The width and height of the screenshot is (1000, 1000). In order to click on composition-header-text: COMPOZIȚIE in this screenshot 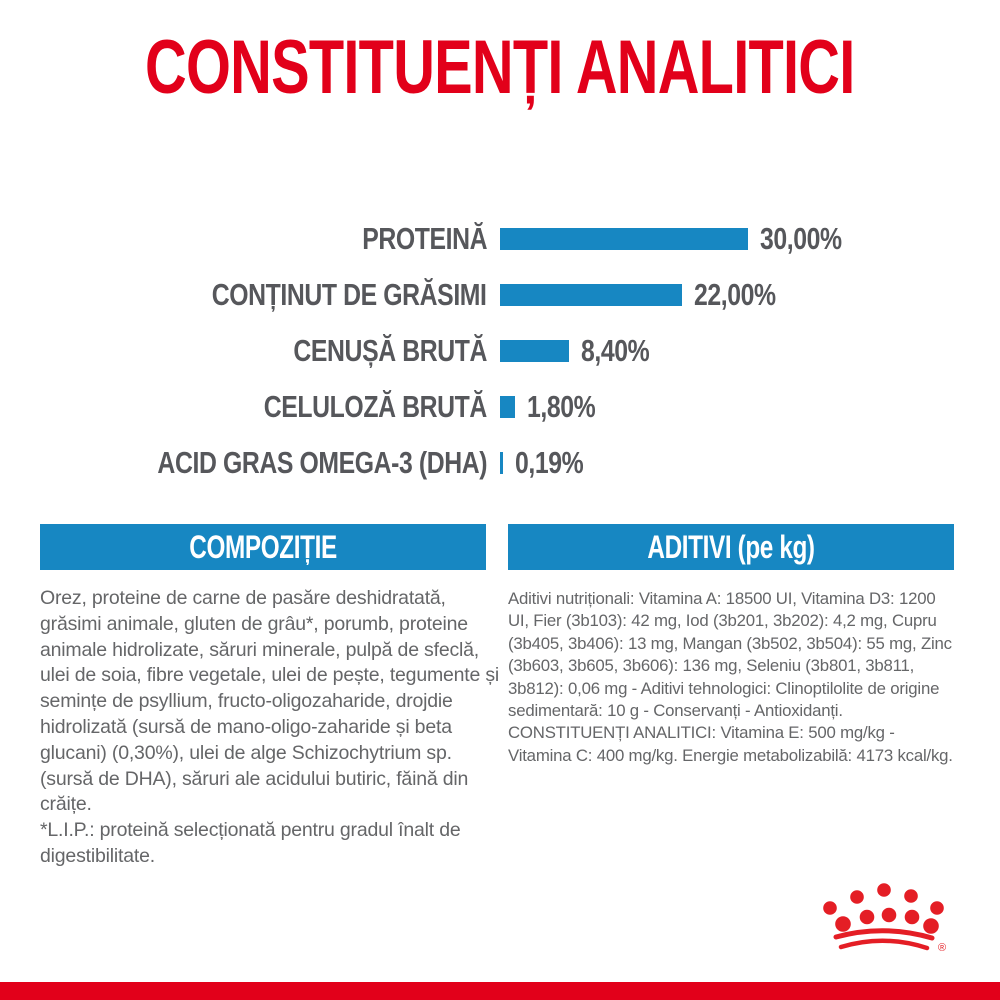, I will do `click(263, 546)`.